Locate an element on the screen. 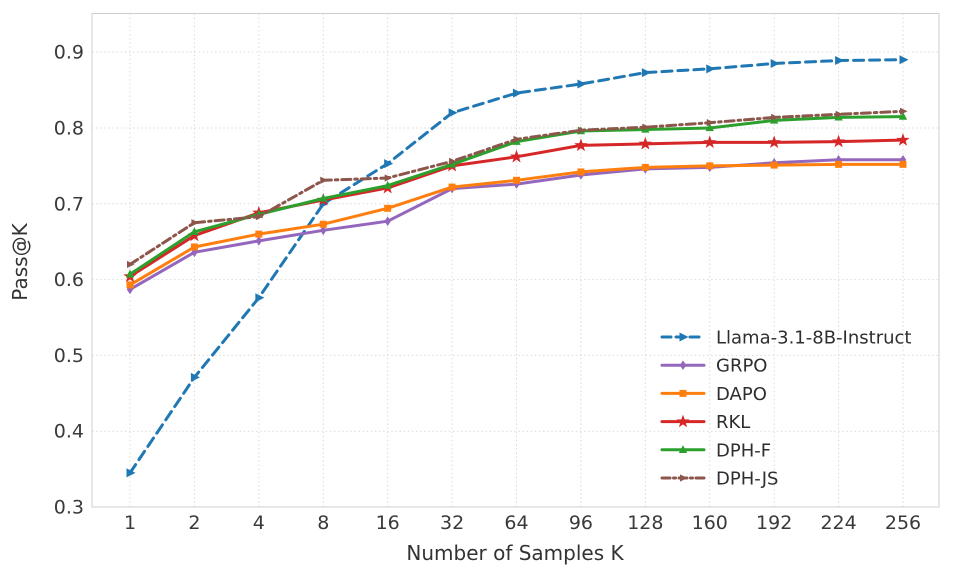 The width and height of the screenshot is (960, 581). x-tick-label: 16 is located at coordinates (388, 523).